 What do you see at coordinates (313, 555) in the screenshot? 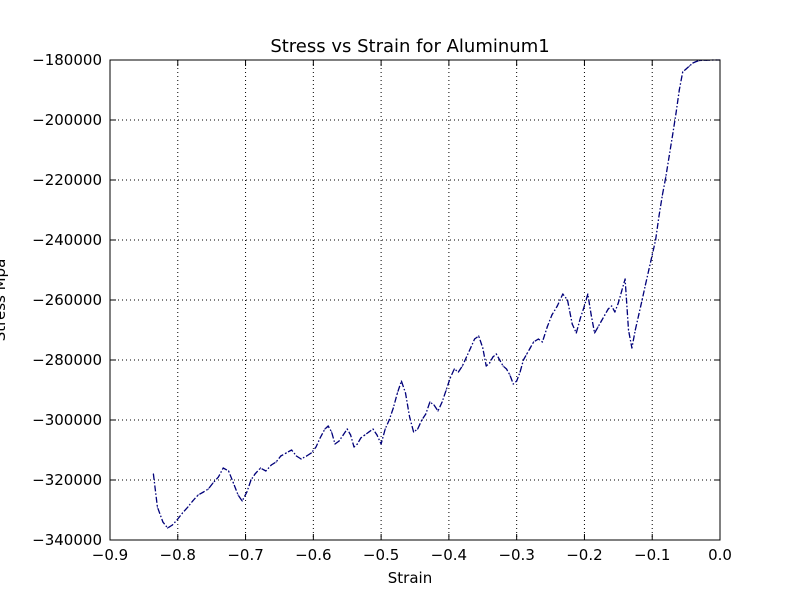
I see `x-tick-label: −0.6` at bounding box center [313, 555].